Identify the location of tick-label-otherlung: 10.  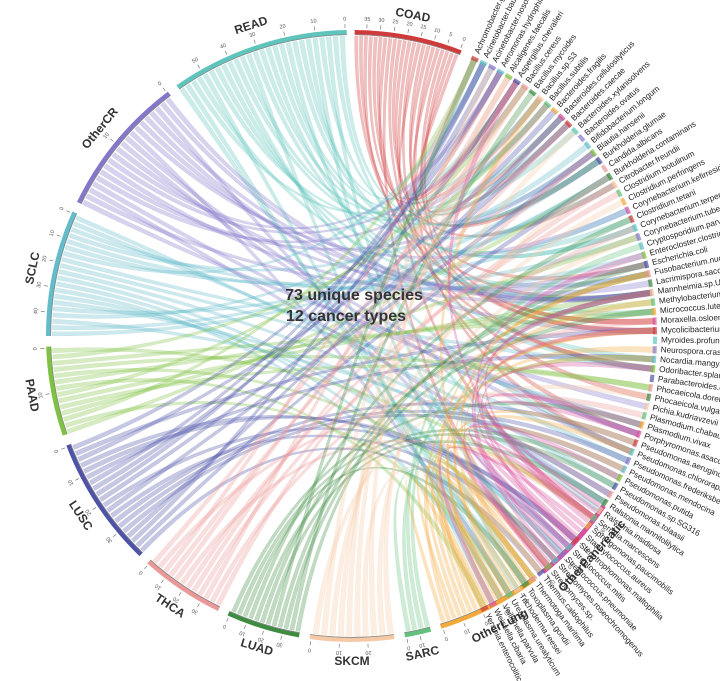
(467, 631).